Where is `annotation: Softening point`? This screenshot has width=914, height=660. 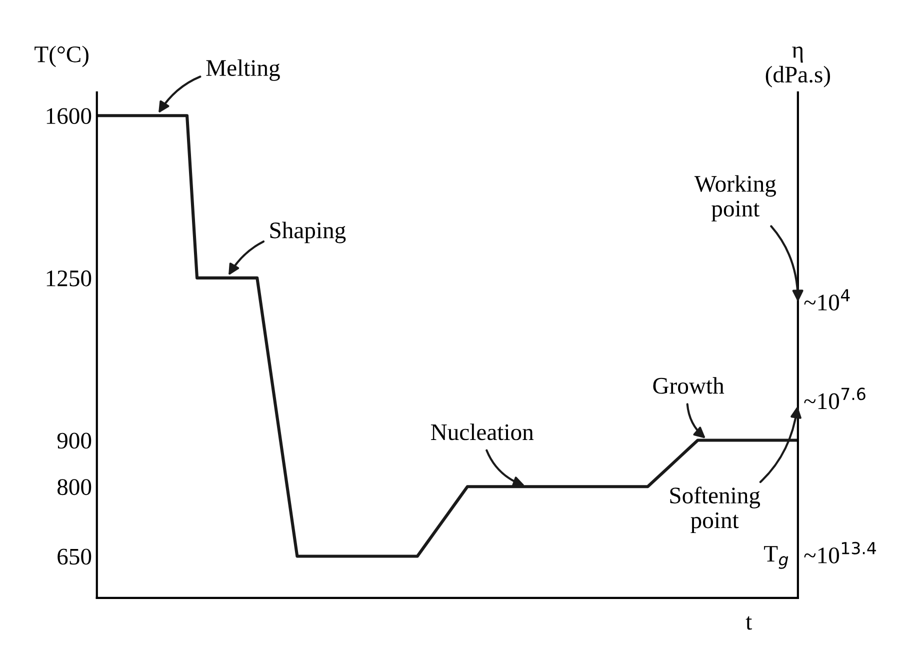
annotation: Softening point is located at coordinates (715, 510).